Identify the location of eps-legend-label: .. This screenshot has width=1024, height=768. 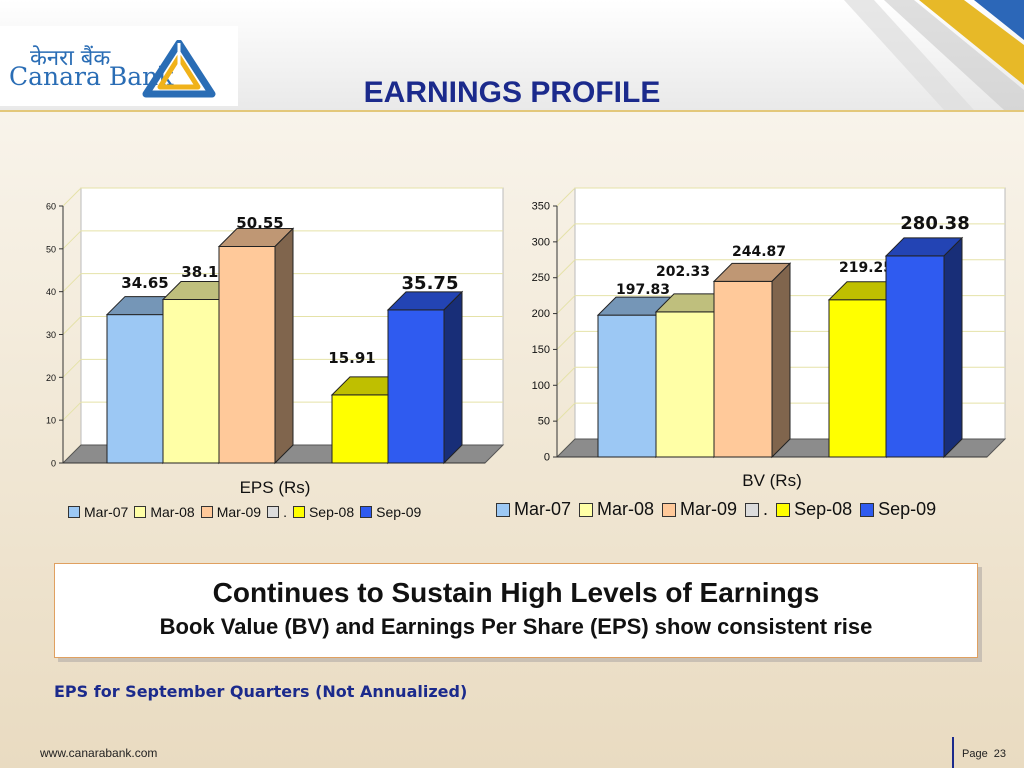
(285, 512).